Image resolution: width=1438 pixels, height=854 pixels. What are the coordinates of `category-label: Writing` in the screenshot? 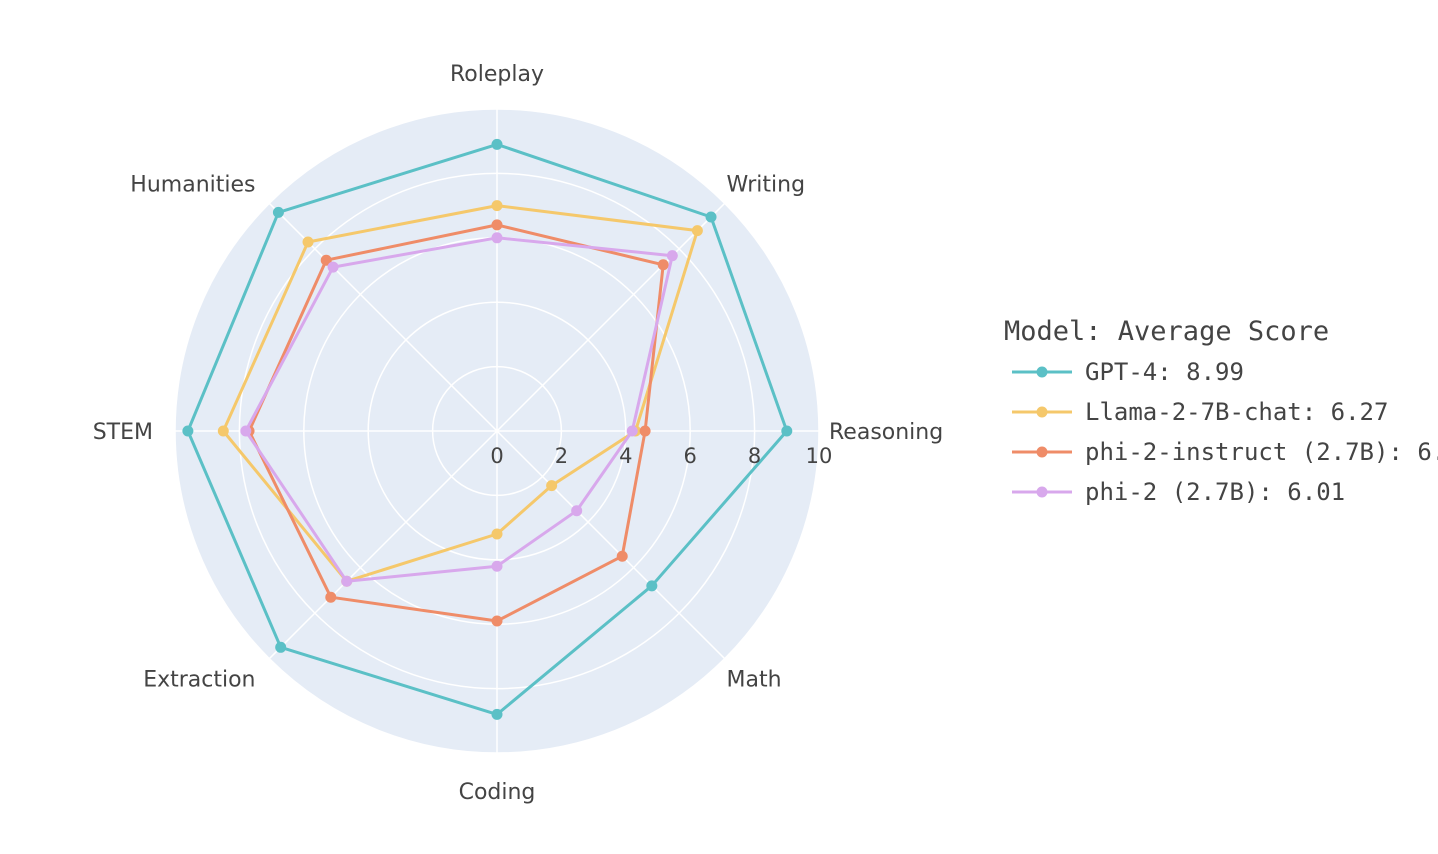 It's located at (766, 185).